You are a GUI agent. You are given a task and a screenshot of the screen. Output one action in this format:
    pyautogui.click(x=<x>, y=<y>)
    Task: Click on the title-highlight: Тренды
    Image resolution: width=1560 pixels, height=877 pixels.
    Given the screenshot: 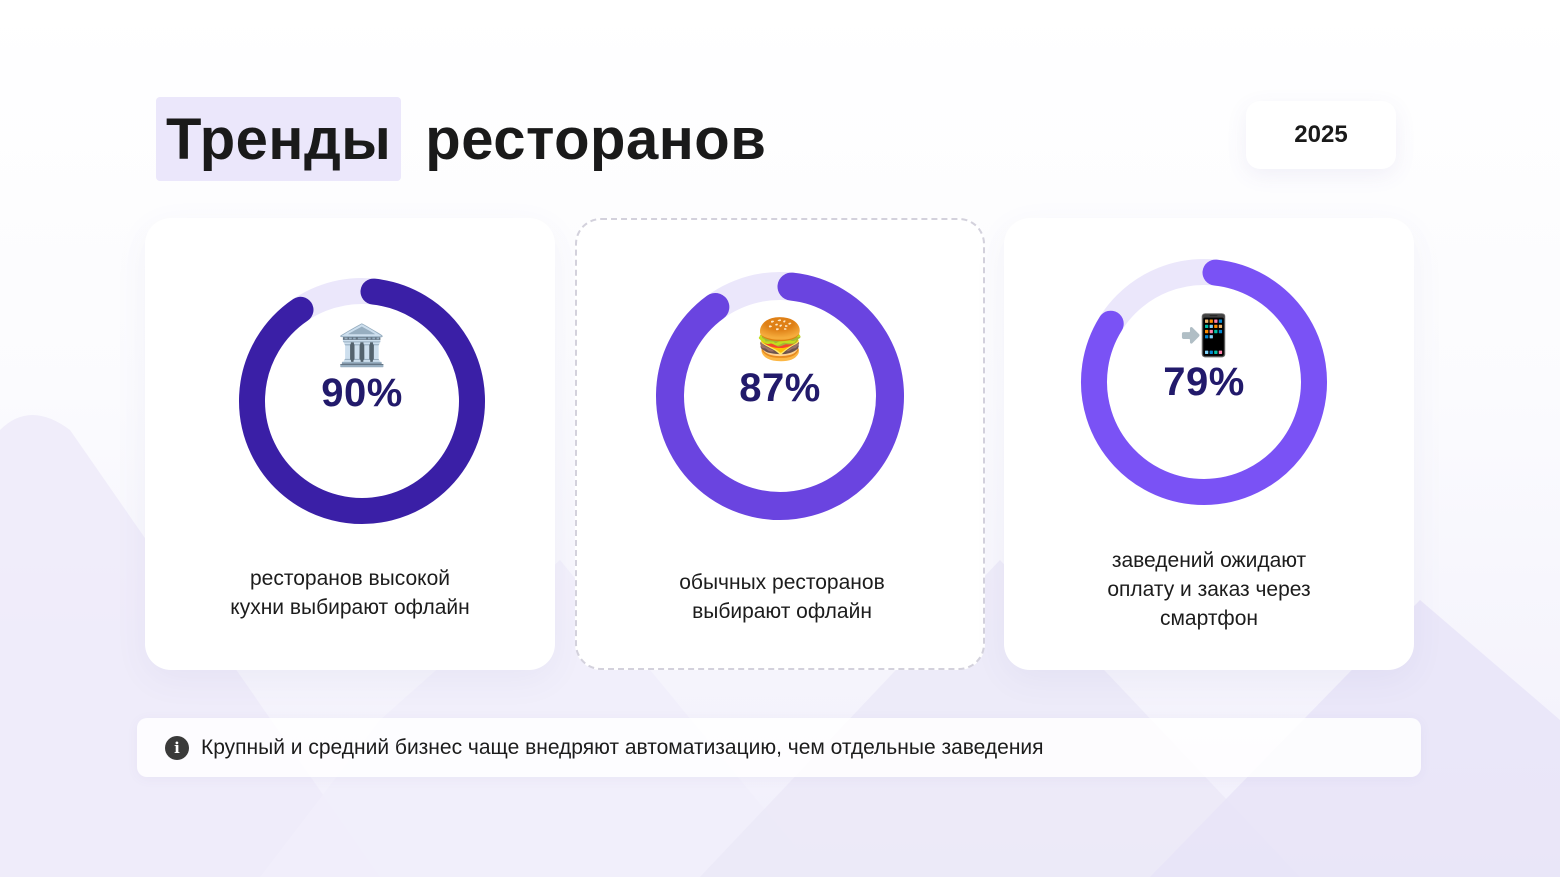 What is the action you would take?
    pyautogui.click(x=279, y=139)
    